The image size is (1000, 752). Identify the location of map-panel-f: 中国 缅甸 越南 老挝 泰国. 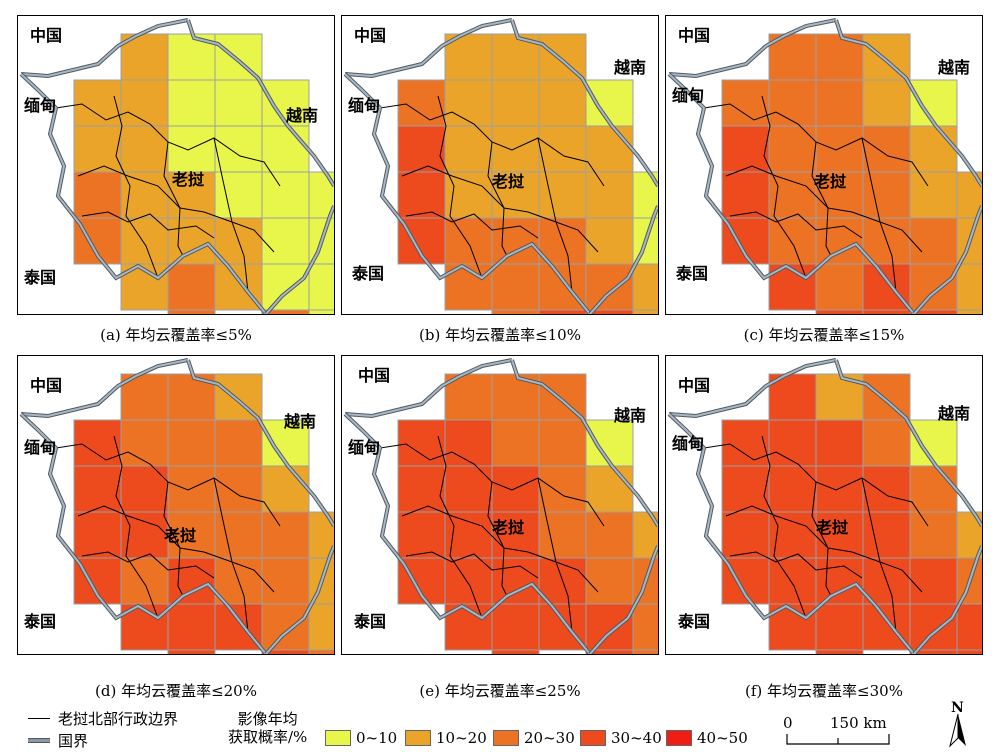
(824, 505).